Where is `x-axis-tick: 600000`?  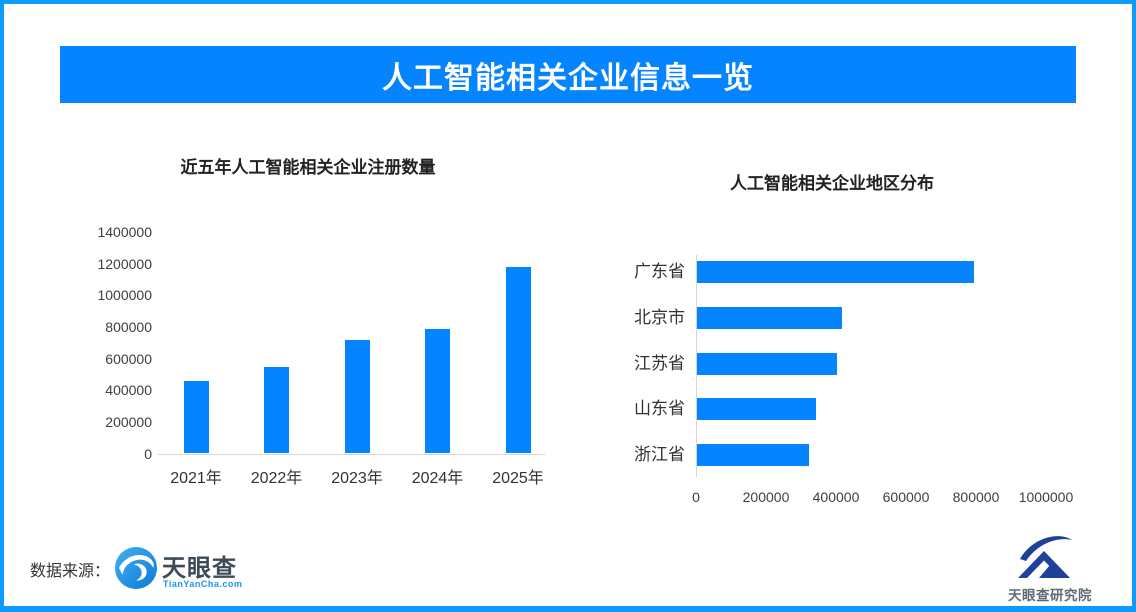
x-axis-tick: 600000 is located at coordinates (906, 497).